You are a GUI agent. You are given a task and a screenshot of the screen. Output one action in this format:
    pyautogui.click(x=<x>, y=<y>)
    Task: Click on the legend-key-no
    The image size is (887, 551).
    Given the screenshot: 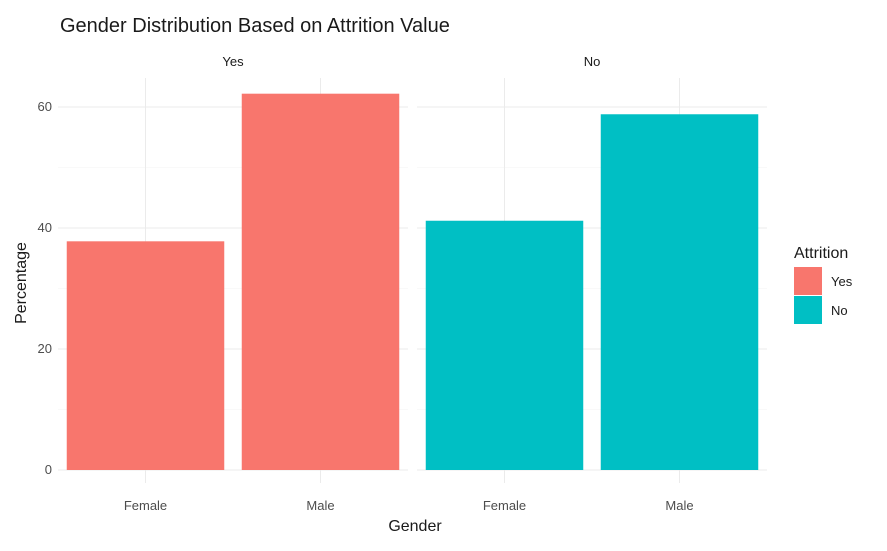 What is the action you would take?
    pyautogui.click(x=808, y=310)
    